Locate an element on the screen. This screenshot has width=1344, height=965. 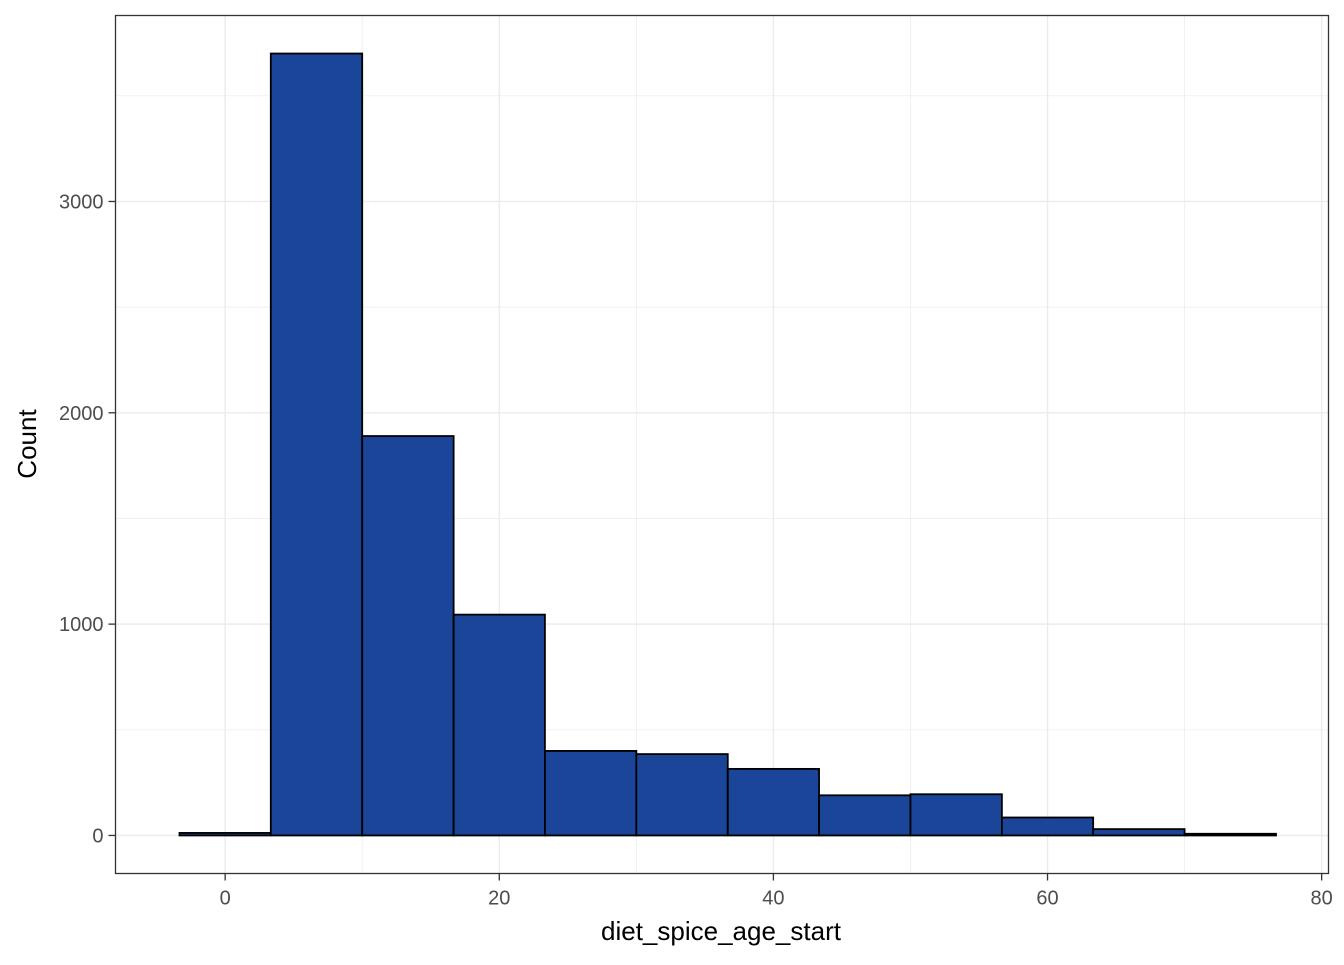
x-tick-label: 80 is located at coordinates (1322, 899).